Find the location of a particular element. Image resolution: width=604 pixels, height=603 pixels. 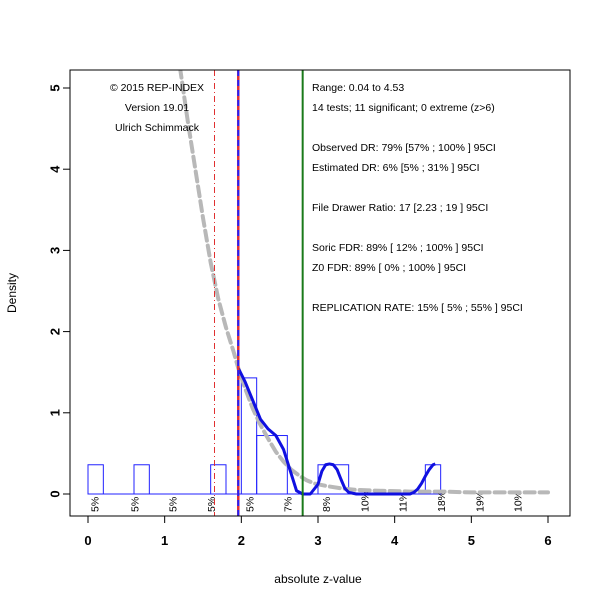

stat-line-4: File Drawer Ratio: 17 [2.23 ; 19 ] 95CI is located at coordinates (400, 208).